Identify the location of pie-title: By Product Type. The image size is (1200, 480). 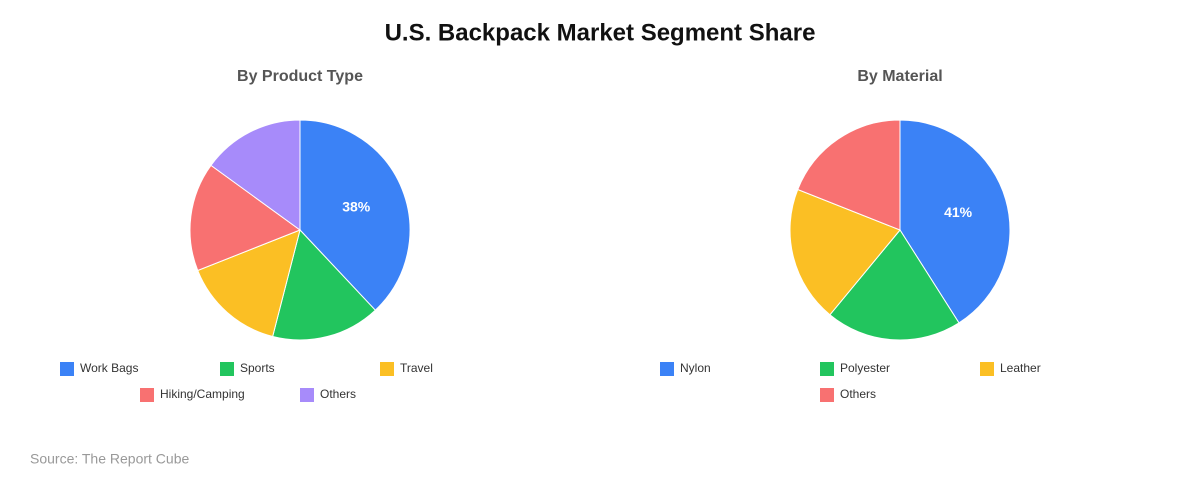
(300, 76).